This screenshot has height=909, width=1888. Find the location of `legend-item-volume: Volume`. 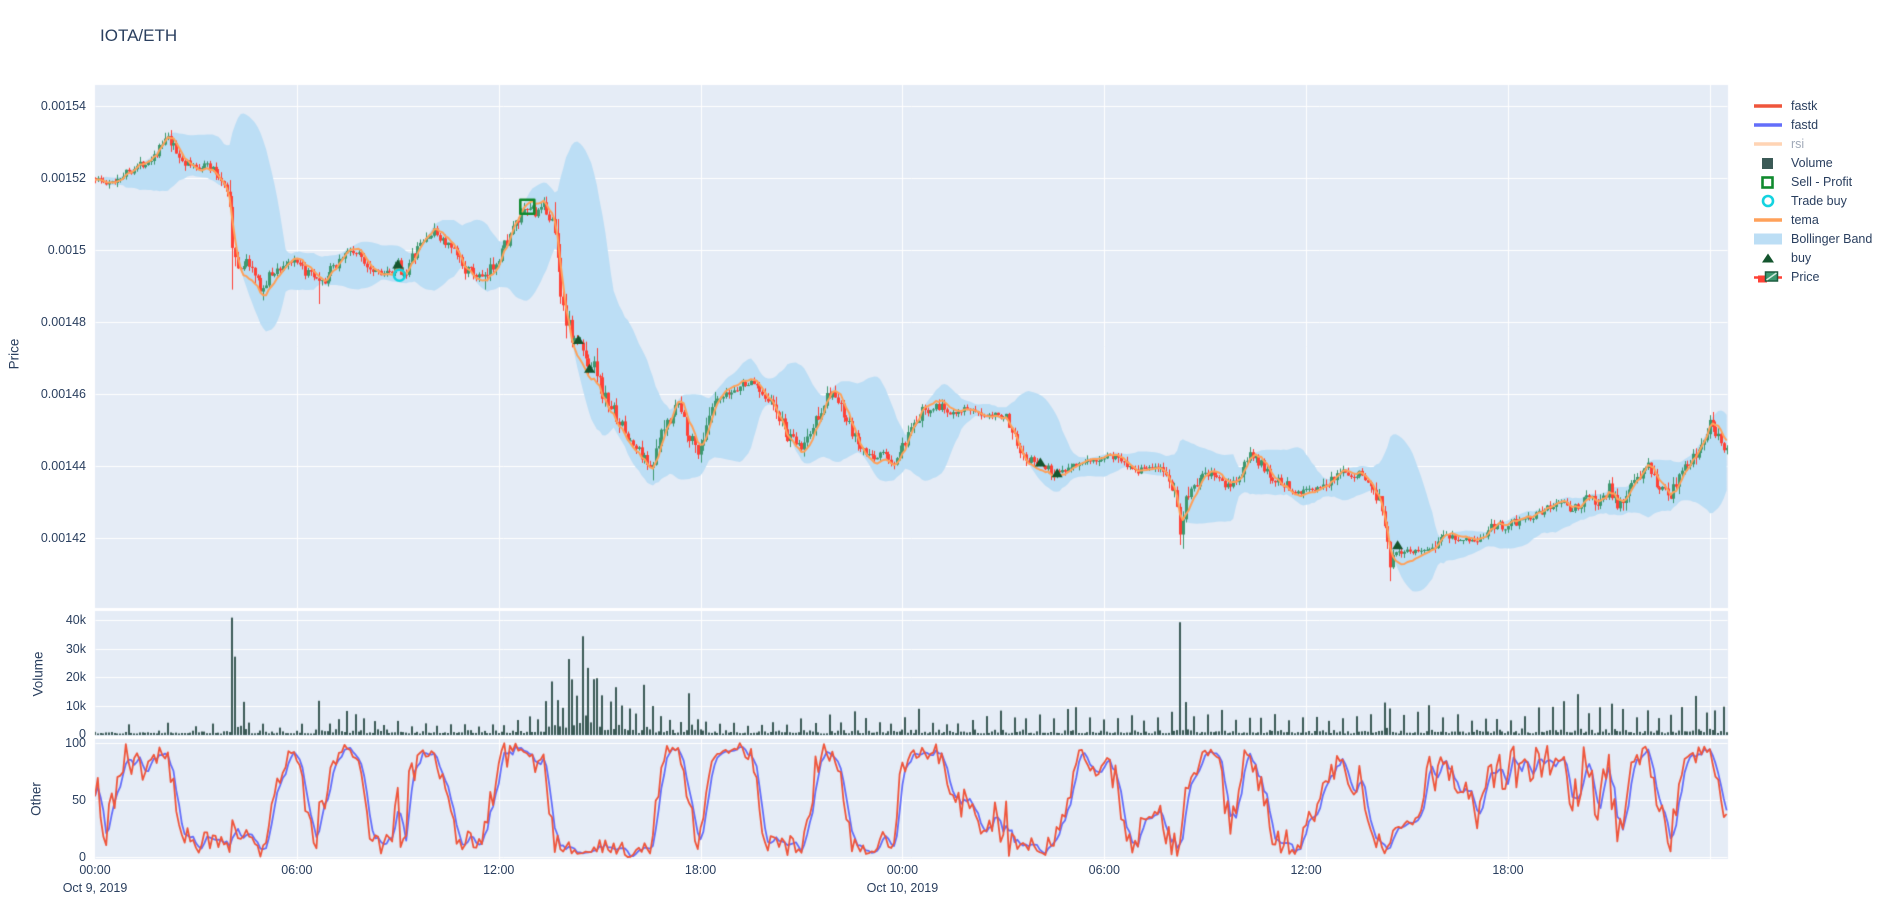

legend-item-volume: Volume is located at coordinates (1812, 162).